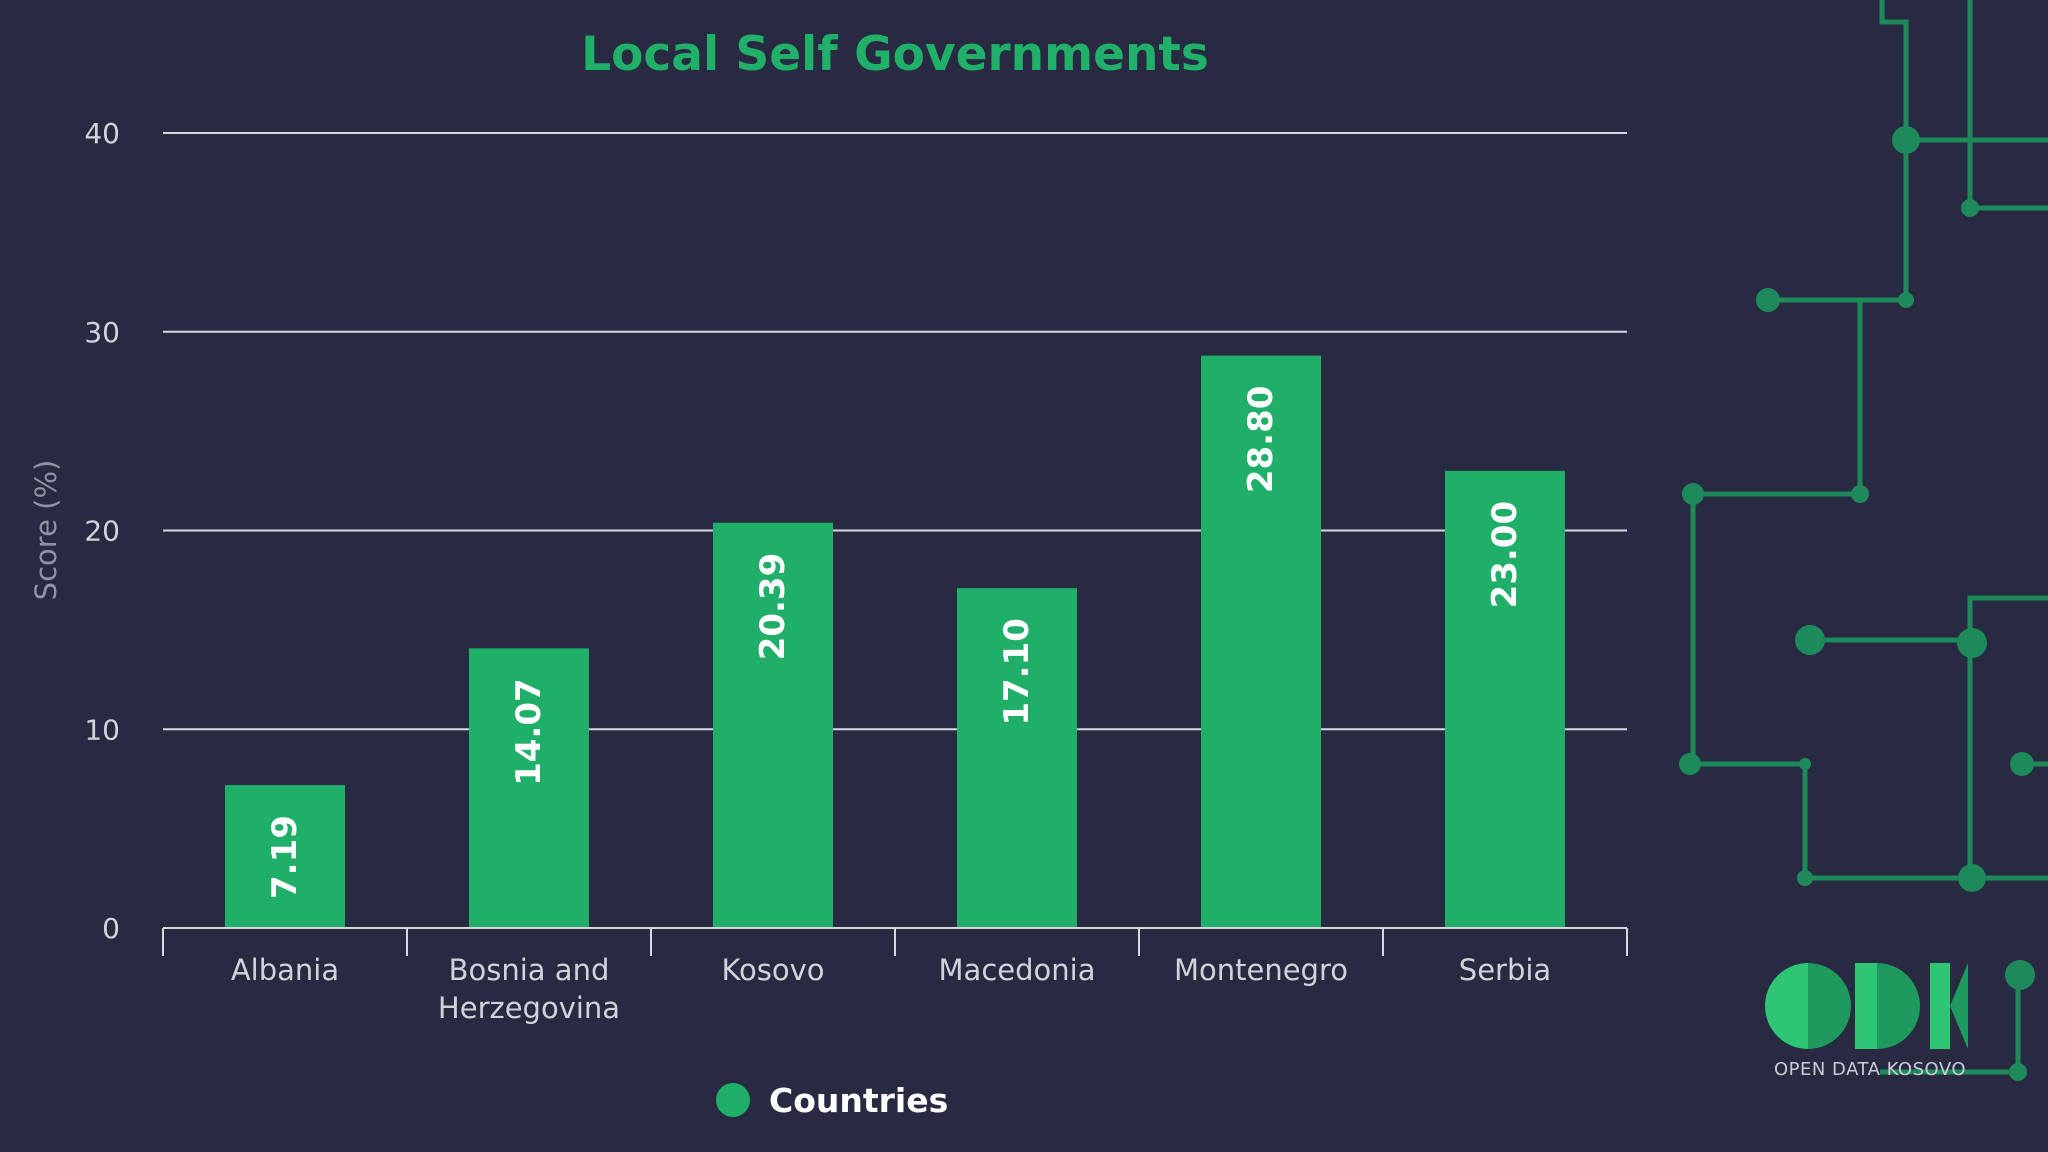 This screenshot has height=1152, width=2048. Describe the element at coordinates (858, 1100) in the screenshot. I see `legend-label: Countries` at that location.